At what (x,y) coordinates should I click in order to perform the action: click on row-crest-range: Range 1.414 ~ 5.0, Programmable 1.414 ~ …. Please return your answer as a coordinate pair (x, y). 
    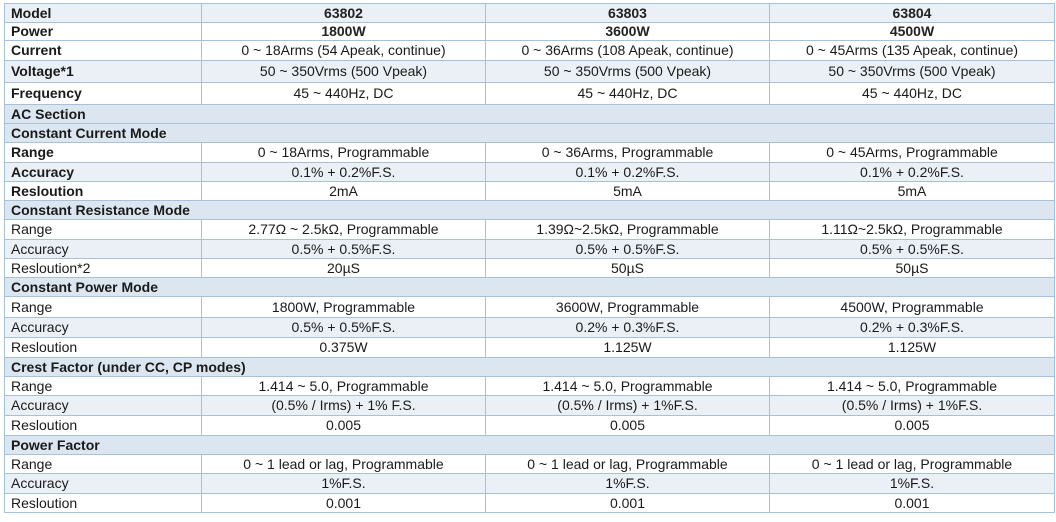
    Looking at the image, I should click on (529, 386).